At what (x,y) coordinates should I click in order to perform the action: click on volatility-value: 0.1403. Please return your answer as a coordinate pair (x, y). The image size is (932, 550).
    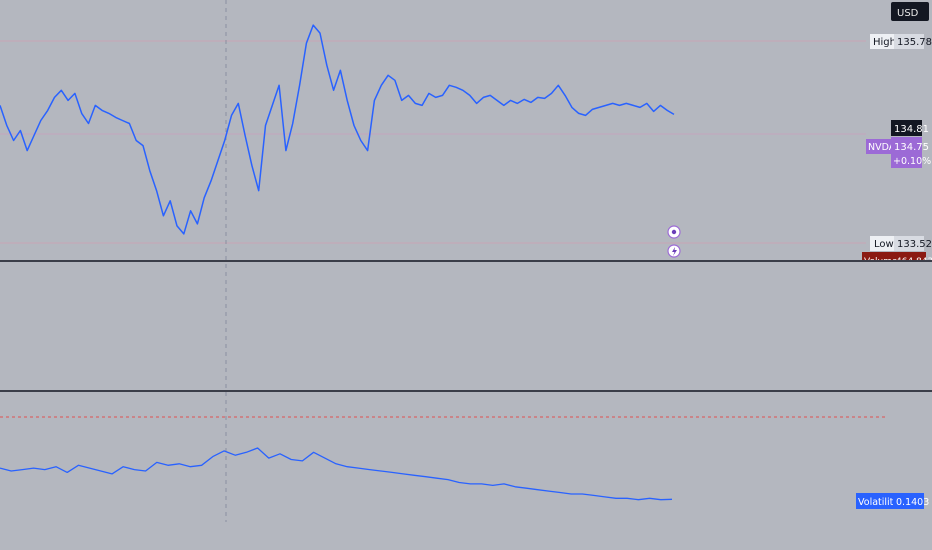
    Looking at the image, I should click on (912, 502).